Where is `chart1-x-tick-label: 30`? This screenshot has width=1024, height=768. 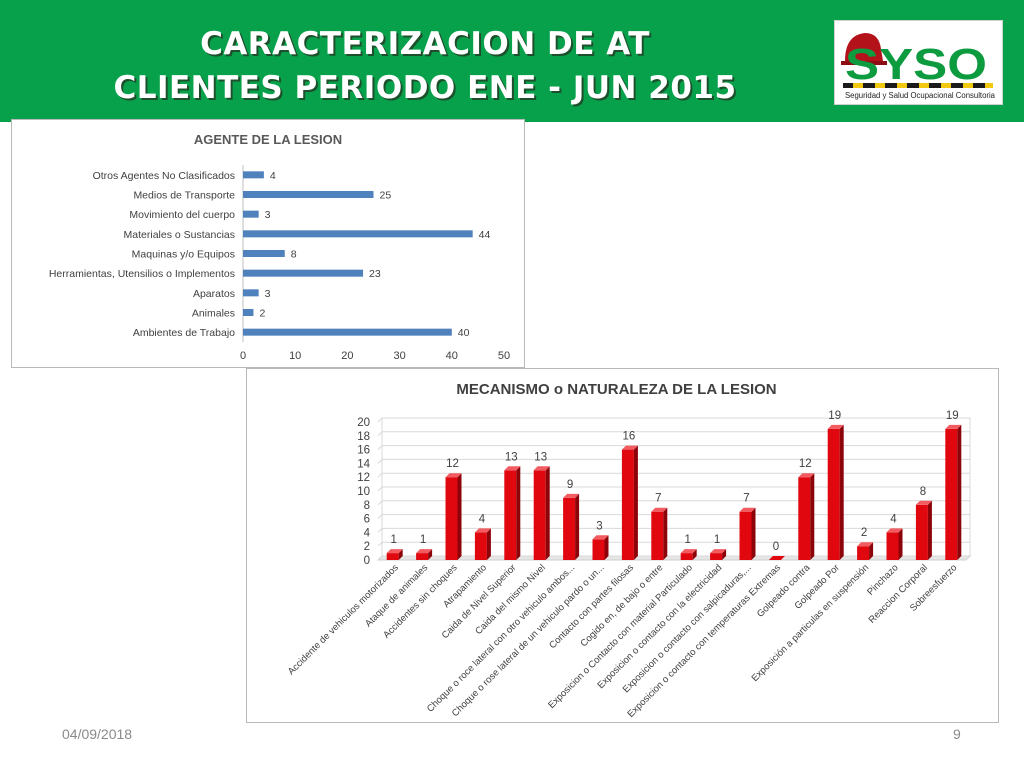 chart1-x-tick-label: 30 is located at coordinates (399, 356).